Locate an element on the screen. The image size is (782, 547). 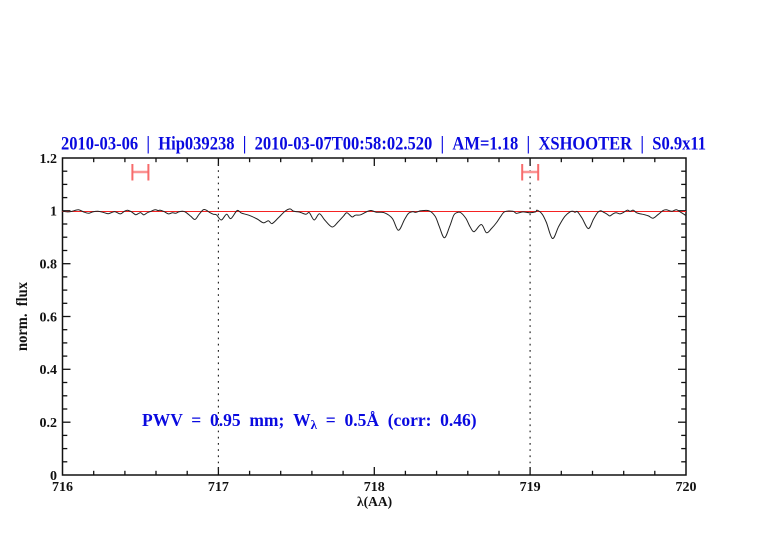
svg-text: norm. flux is located at coordinates (22, 316).